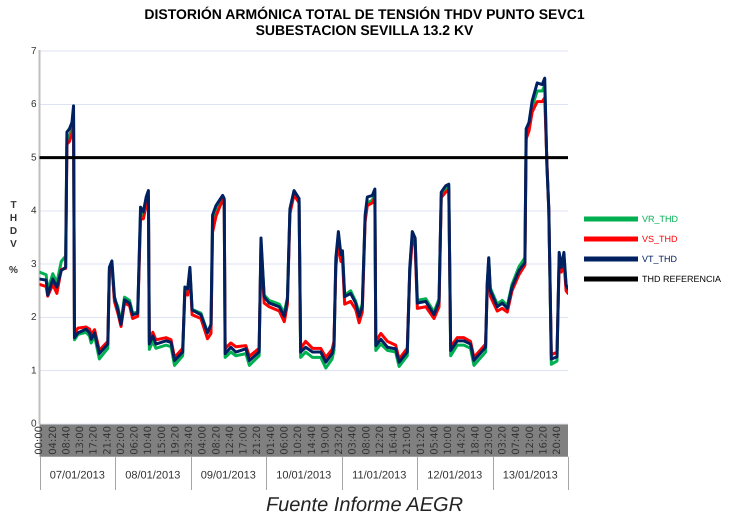  I want to click on chart-title: DISTORIÓN ARMÓNICA TOTAL DE TENSIÓN THDV PUNTO SEVC1, so click(364, 14).